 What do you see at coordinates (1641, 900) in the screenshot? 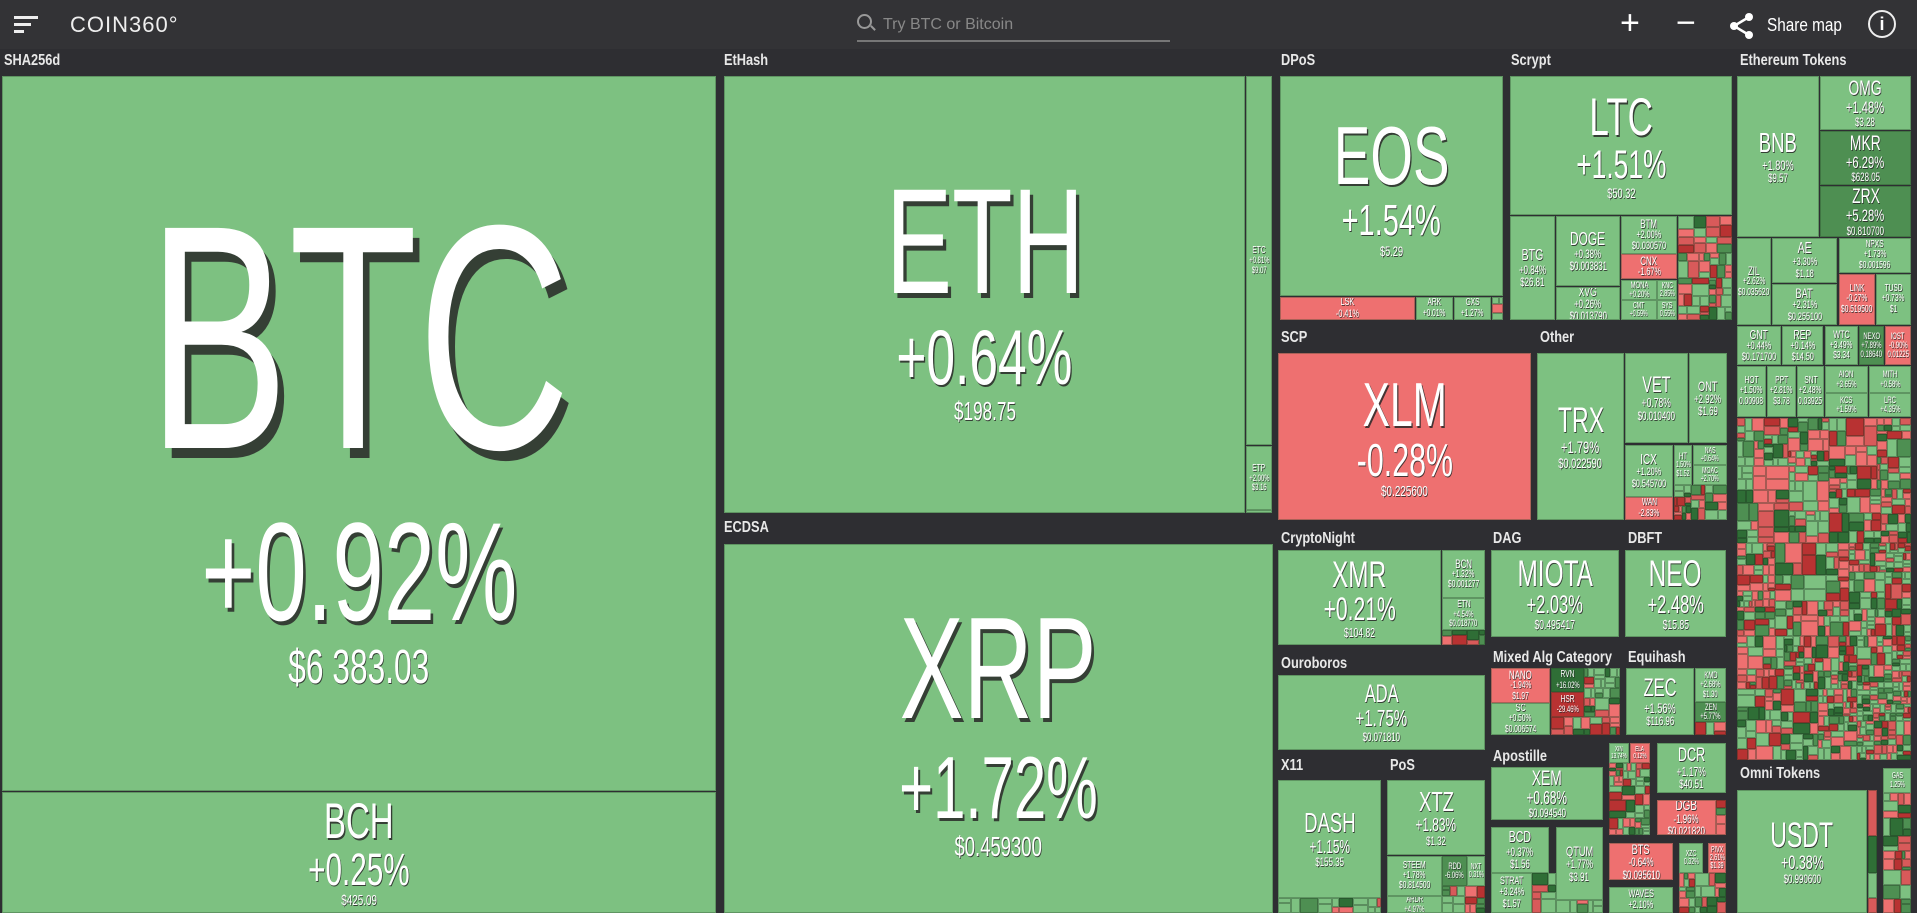
I see `coin-tile-waves: WAVES +2.10%` at bounding box center [1641, 900].